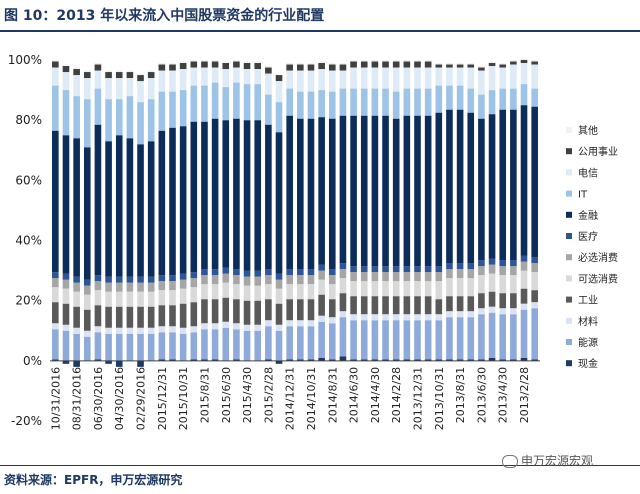 The height and width of the screenshot is (494, 640). What do you see at coordinates (569, 320) in the screenshot?
I see `legend-swatch` at bounding box center [569, 320].